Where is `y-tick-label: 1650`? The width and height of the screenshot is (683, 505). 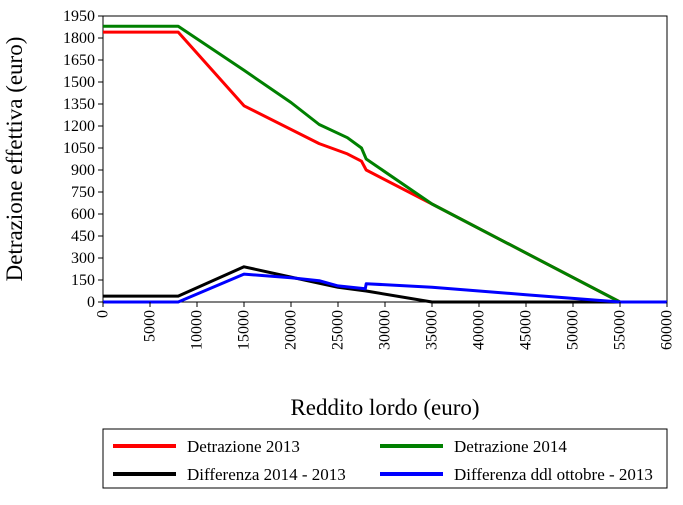
y-tick-label: 1650 is located at coordinates (79, 60).